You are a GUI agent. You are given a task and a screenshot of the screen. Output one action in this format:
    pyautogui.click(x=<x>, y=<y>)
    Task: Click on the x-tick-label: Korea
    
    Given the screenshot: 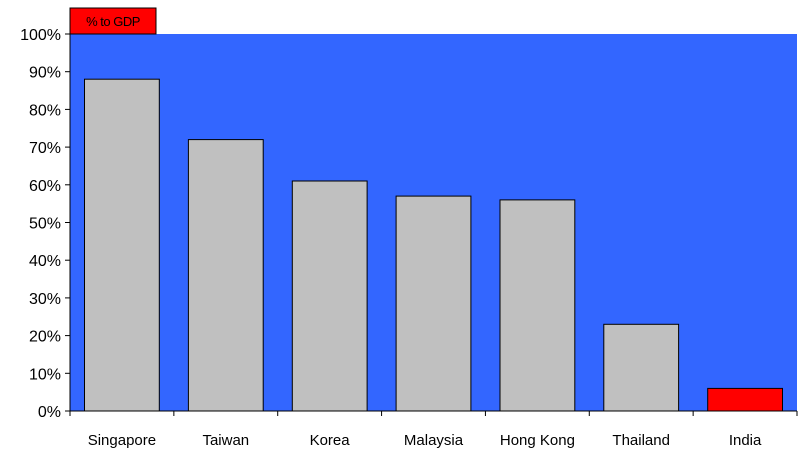 What is the action you would take?
    pyautogui.click(x=330, y=440)
    